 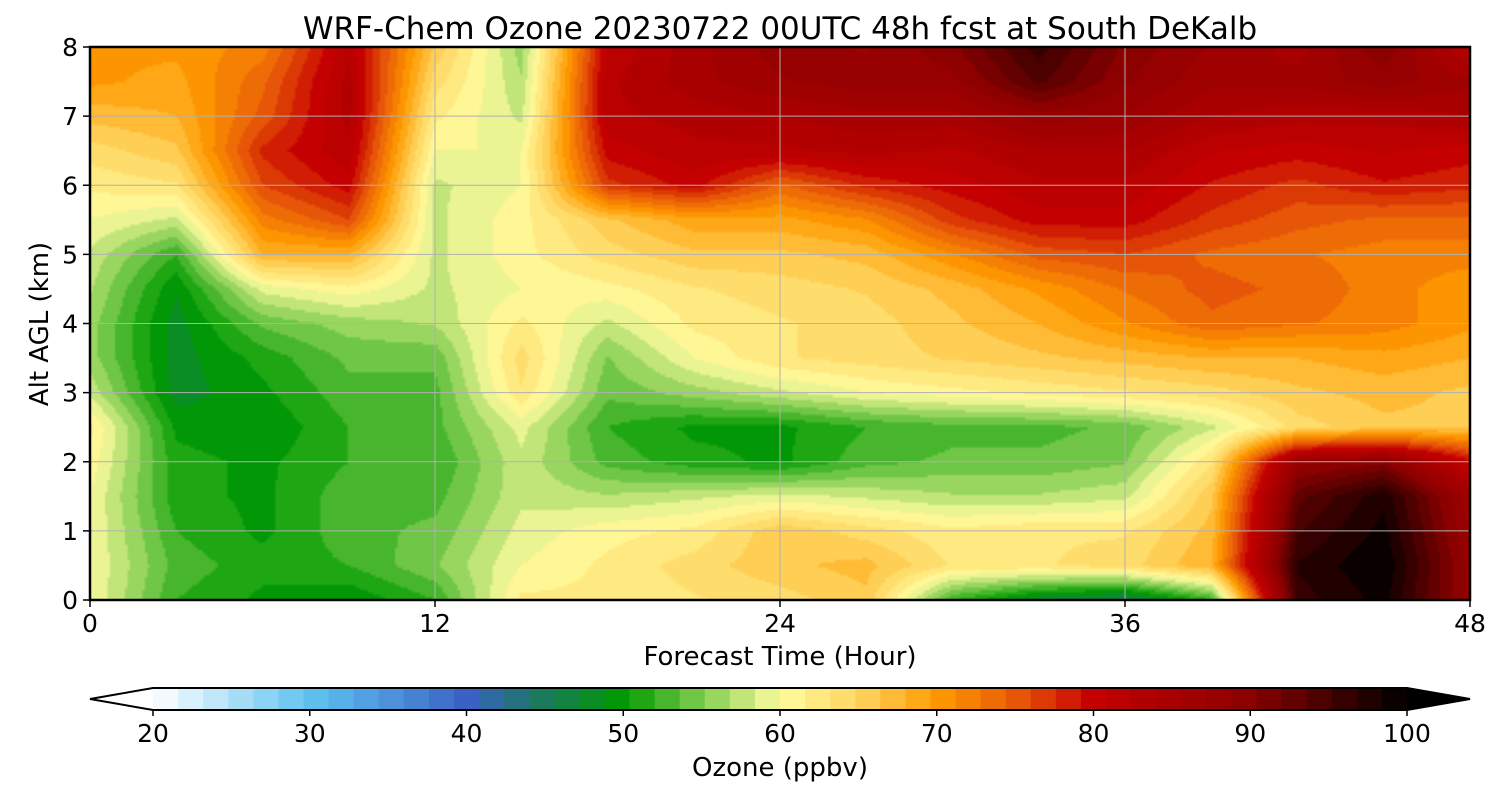 What do you see at coordinates (70, 393) in the screenshot?
I see `y-tick-label: 3` at bounding box center [70, 393].